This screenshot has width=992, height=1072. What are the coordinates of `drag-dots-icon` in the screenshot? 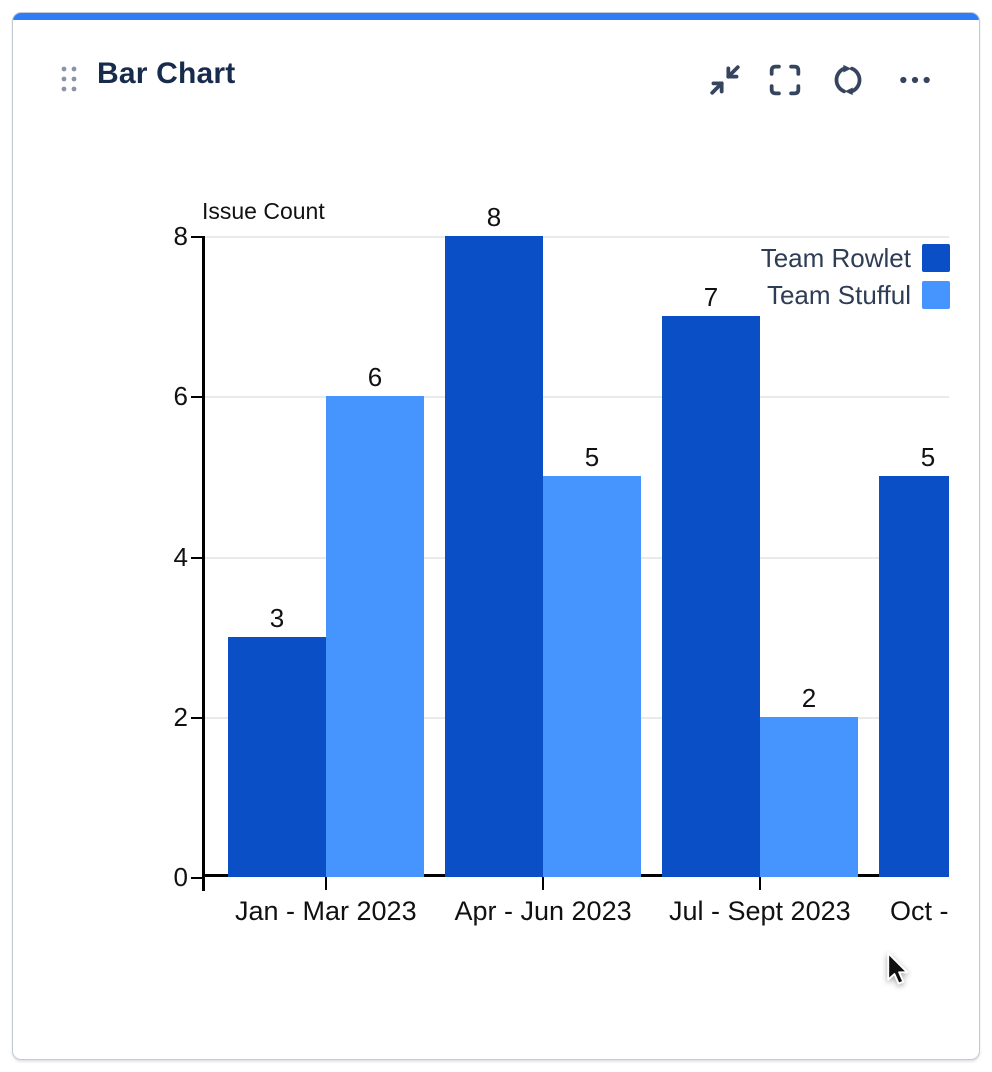 It's located at (69, 79).